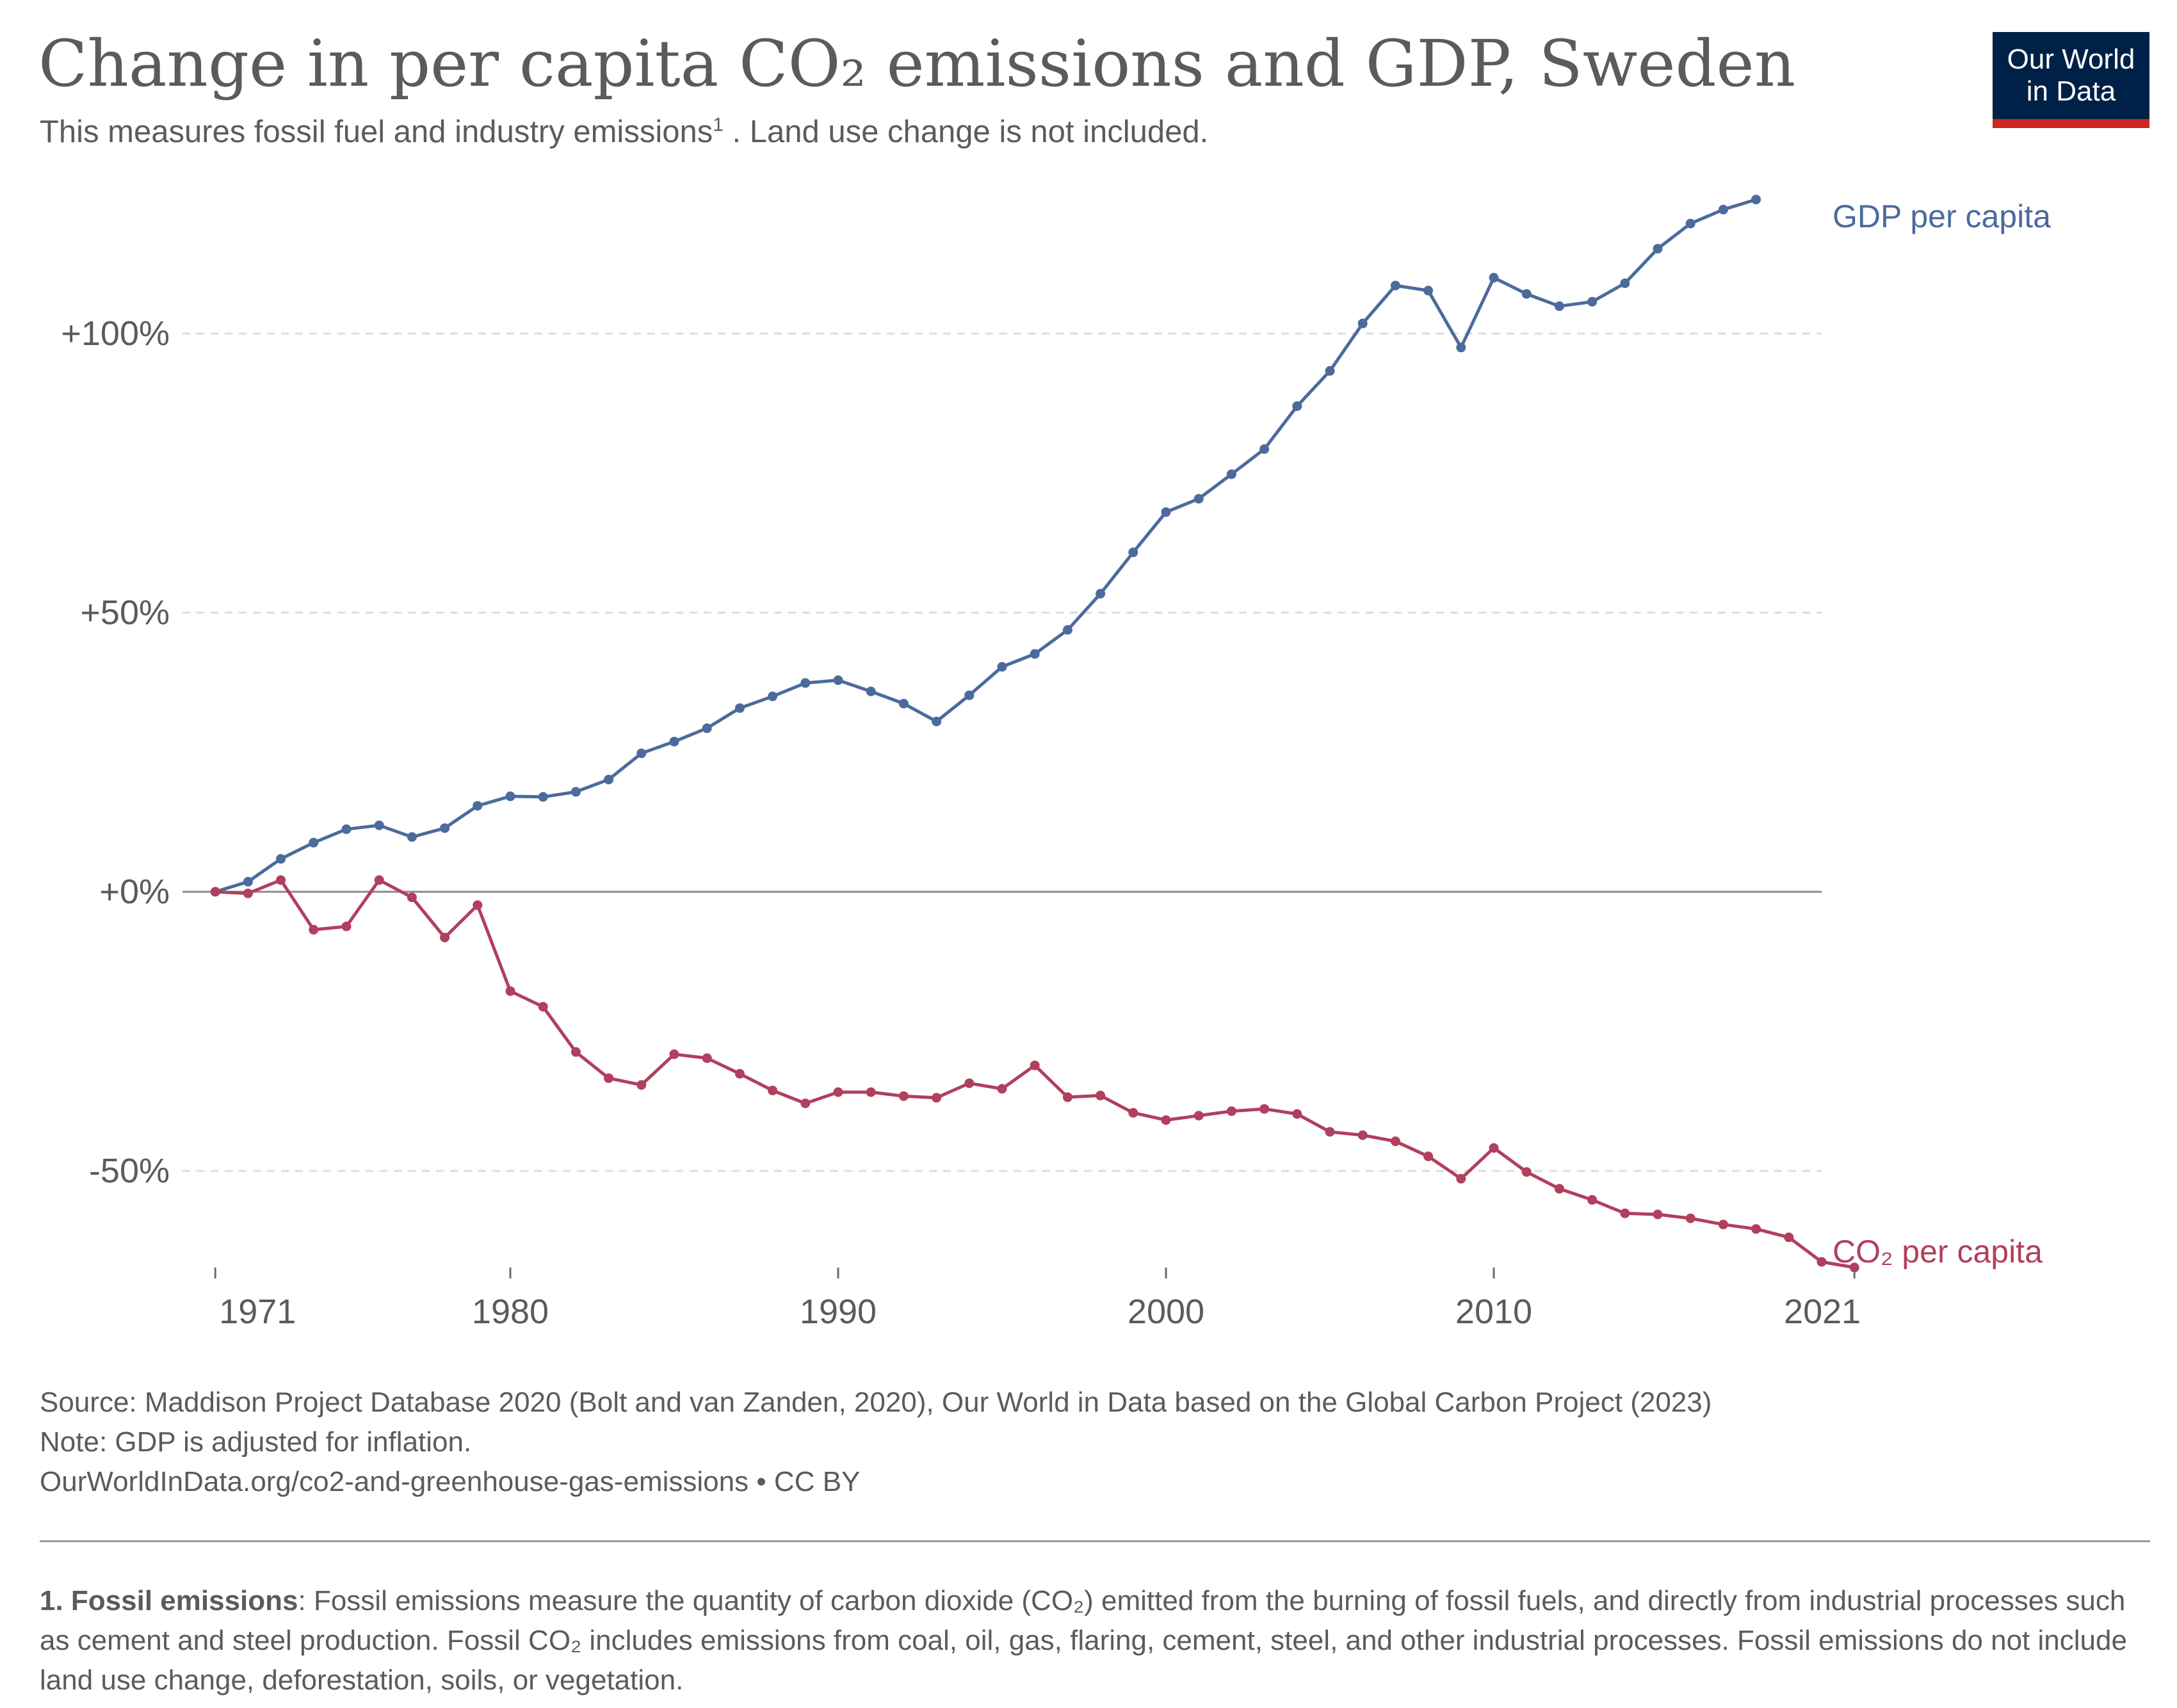 The width and height of the screenshot is (2177, 1708). Describe the element at coordinates (2071, 59) in the screenshot. I see `logo-line-1: Our World` at that location.